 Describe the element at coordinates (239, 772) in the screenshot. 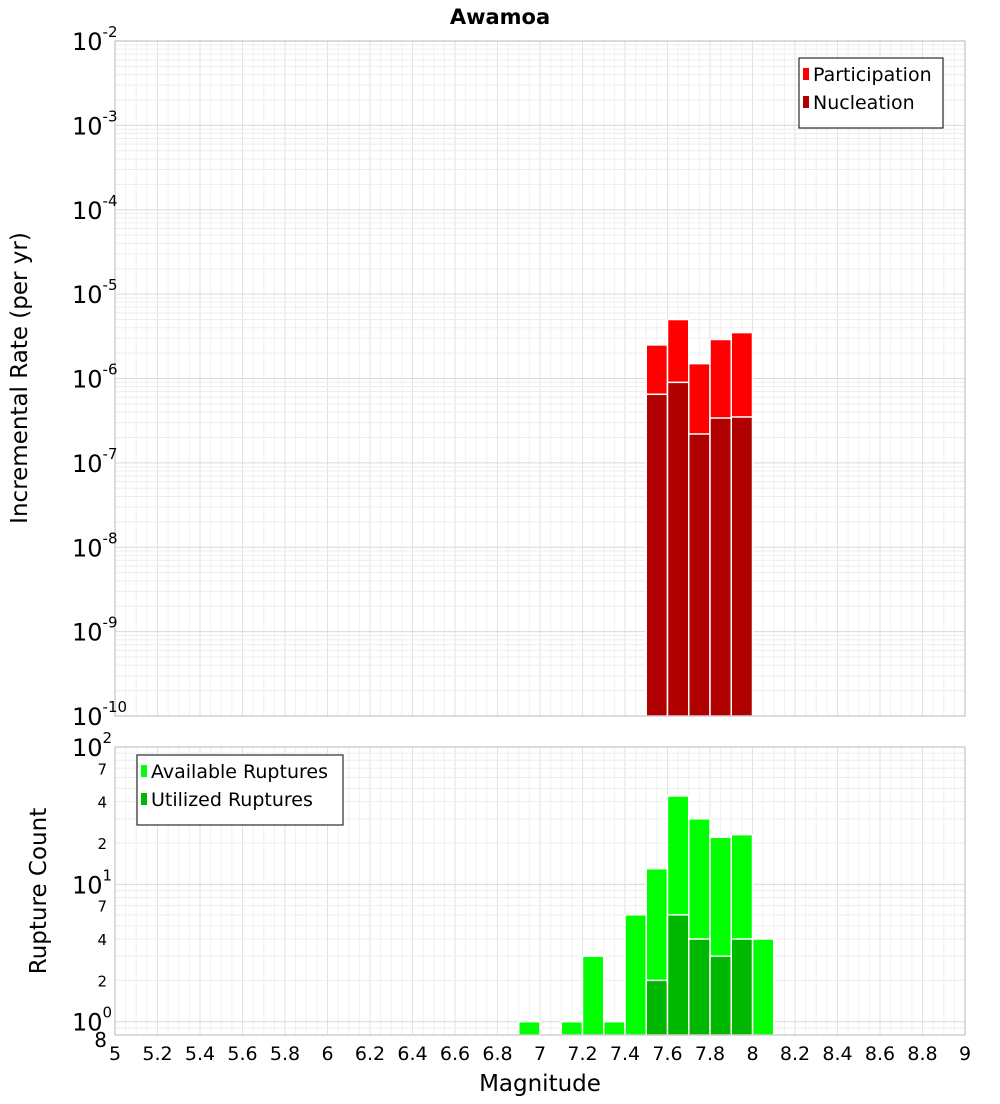

I see `legend-label: Available Ruptures` at that location.